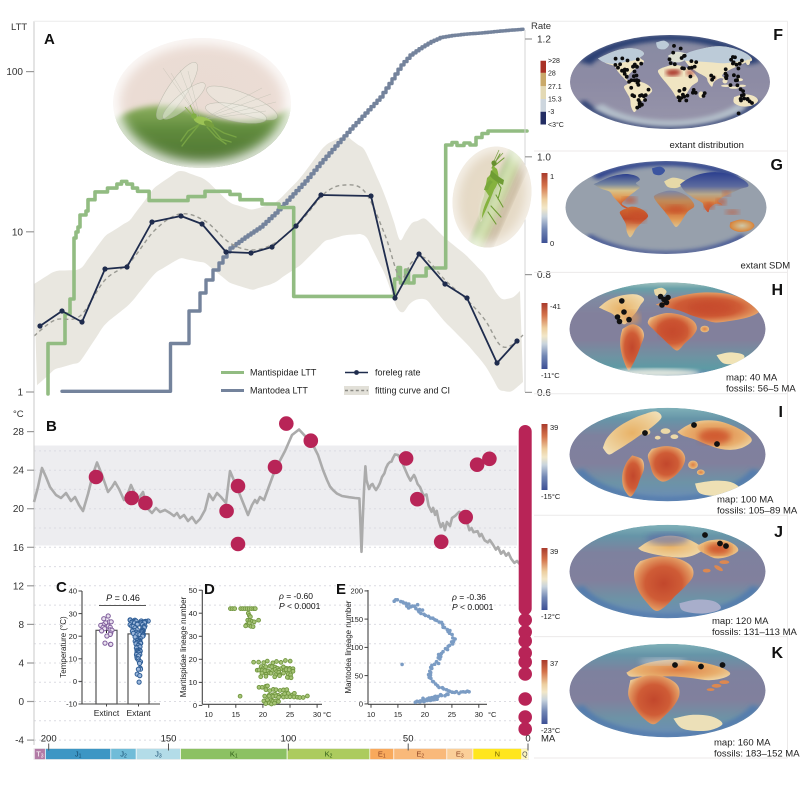  I want to click on svg-text: Q, so click(525, 755).